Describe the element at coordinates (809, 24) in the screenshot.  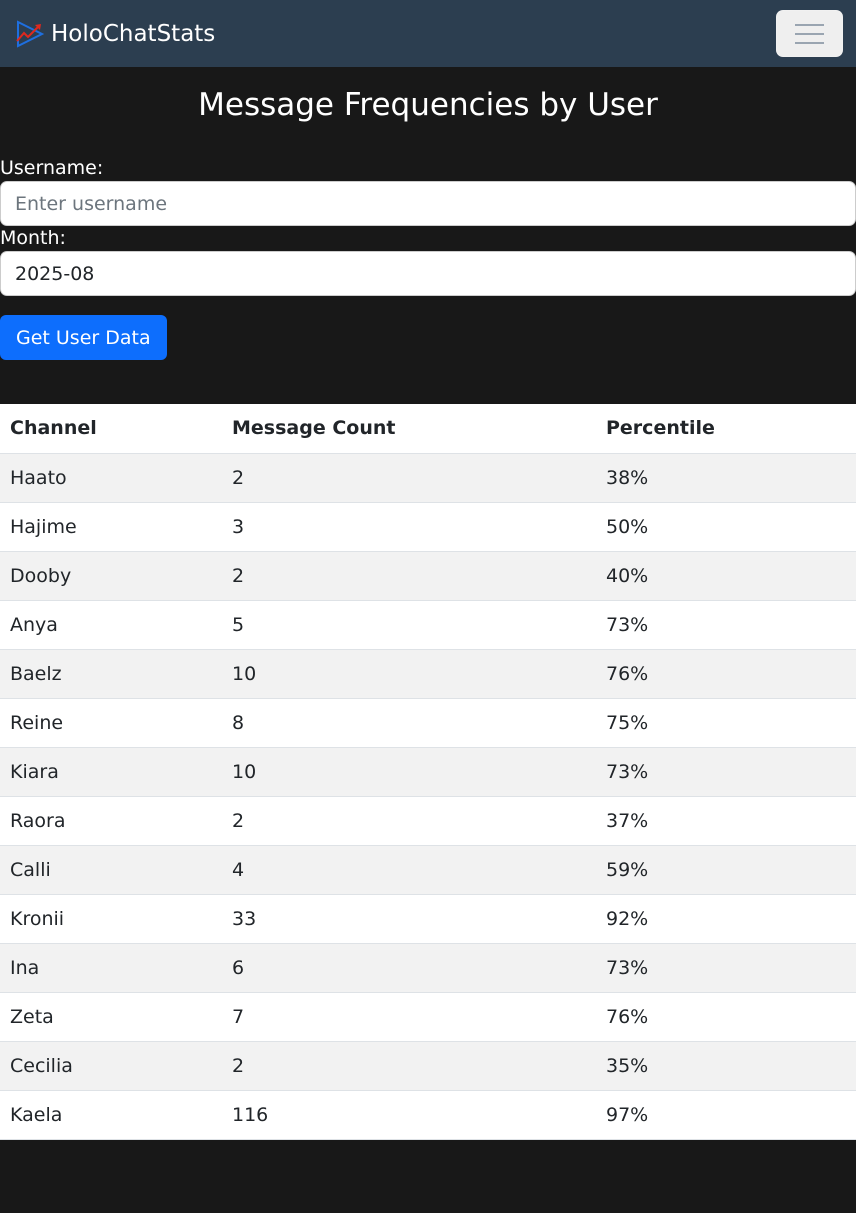
I see `hamburger-icon` at that location.